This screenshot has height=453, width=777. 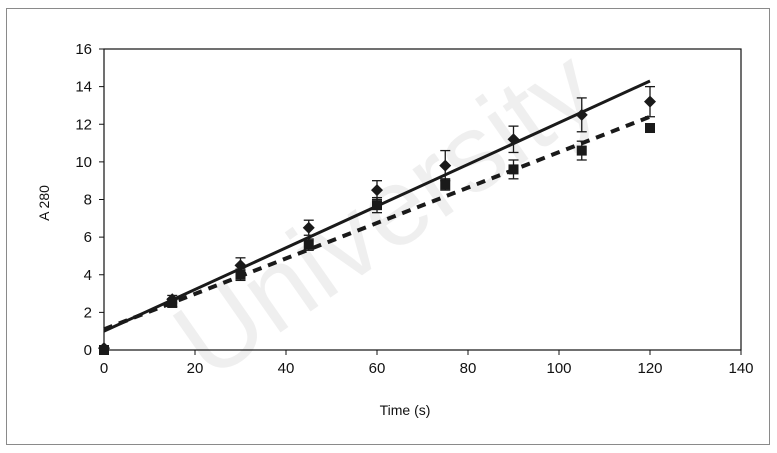 I want to click on x-tick-label: 120, so click(x=649, y=368).